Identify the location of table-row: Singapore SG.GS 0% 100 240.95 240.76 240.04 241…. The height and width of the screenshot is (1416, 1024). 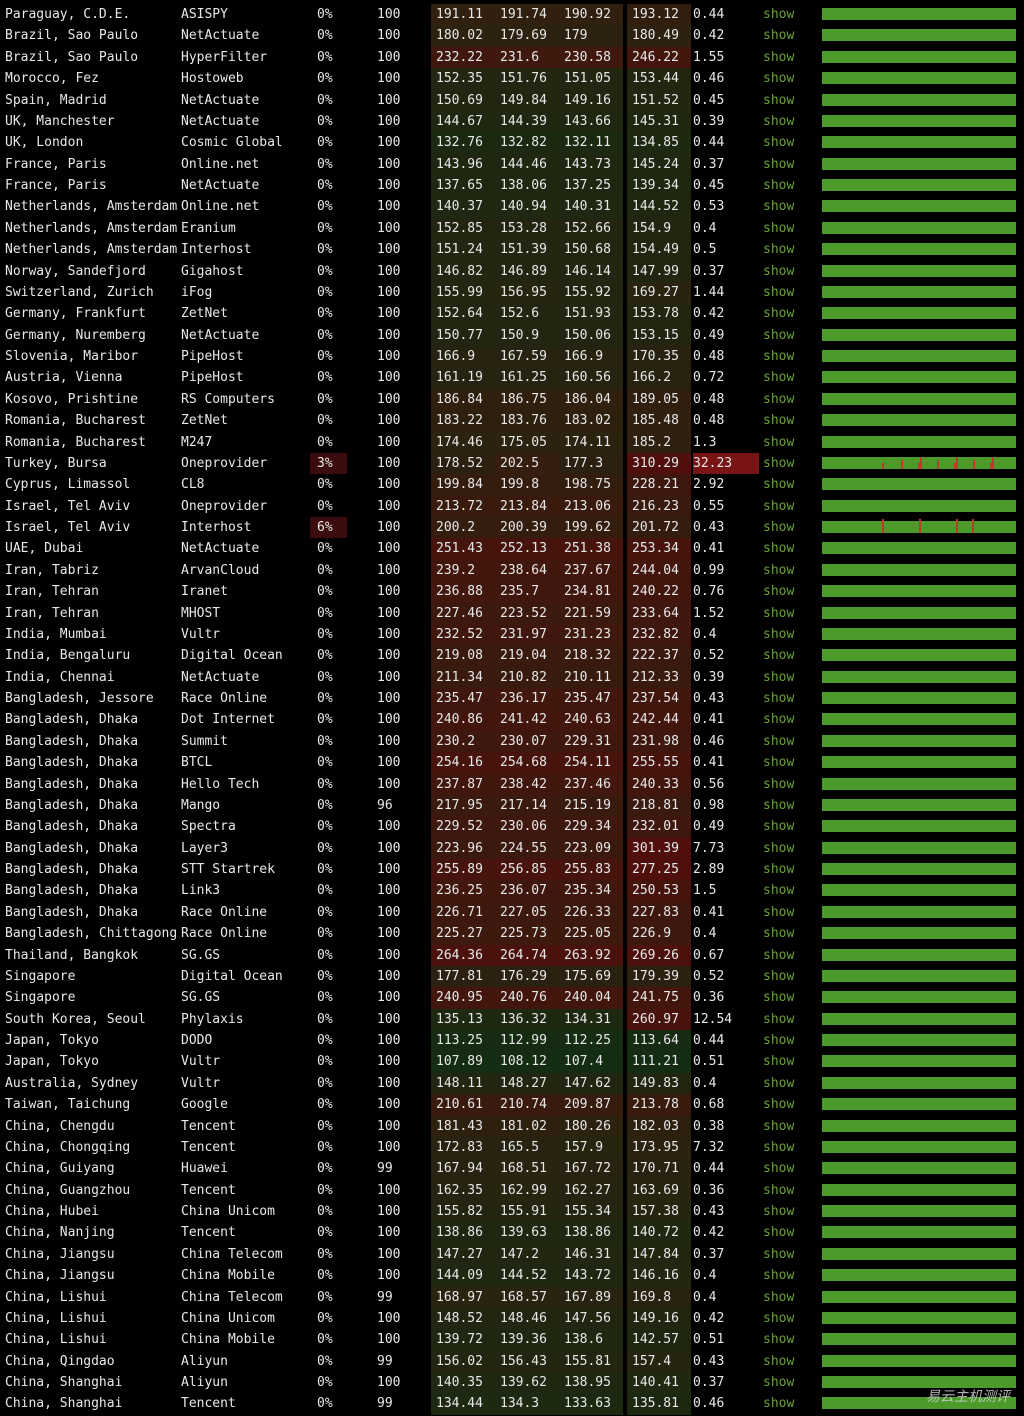
(512, 998).